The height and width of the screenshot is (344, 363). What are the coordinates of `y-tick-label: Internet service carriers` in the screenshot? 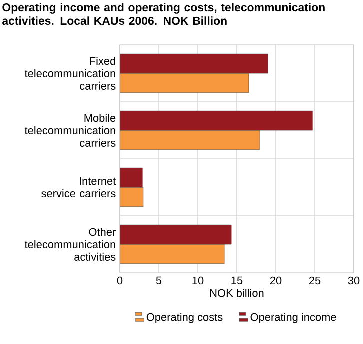 It's located at (79, 187).